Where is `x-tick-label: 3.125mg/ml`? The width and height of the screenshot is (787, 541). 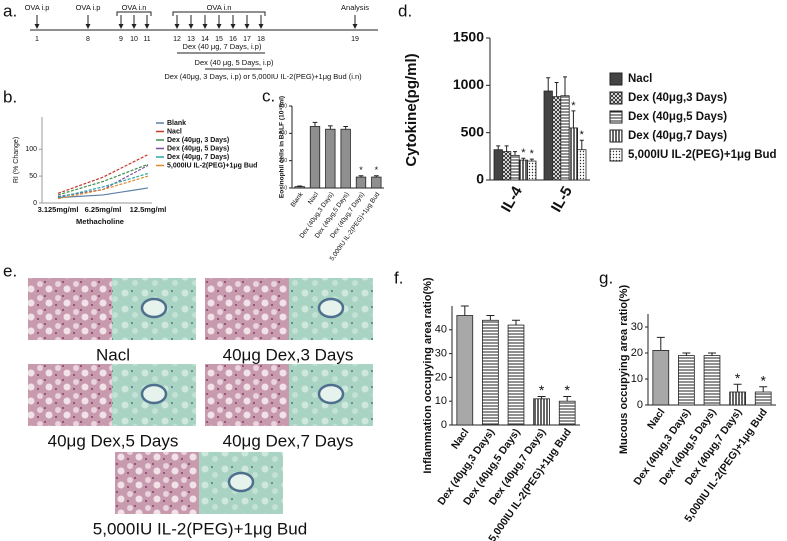
x-tick-label: 3.125mg/ml is located at coordinates (58, 209).